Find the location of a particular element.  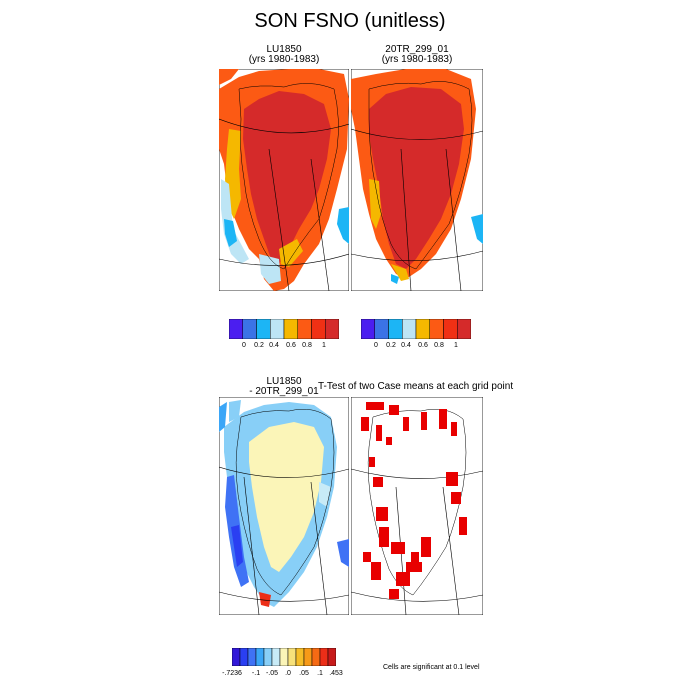

colorbar-label: .453 is located at coordinates (336, 673).